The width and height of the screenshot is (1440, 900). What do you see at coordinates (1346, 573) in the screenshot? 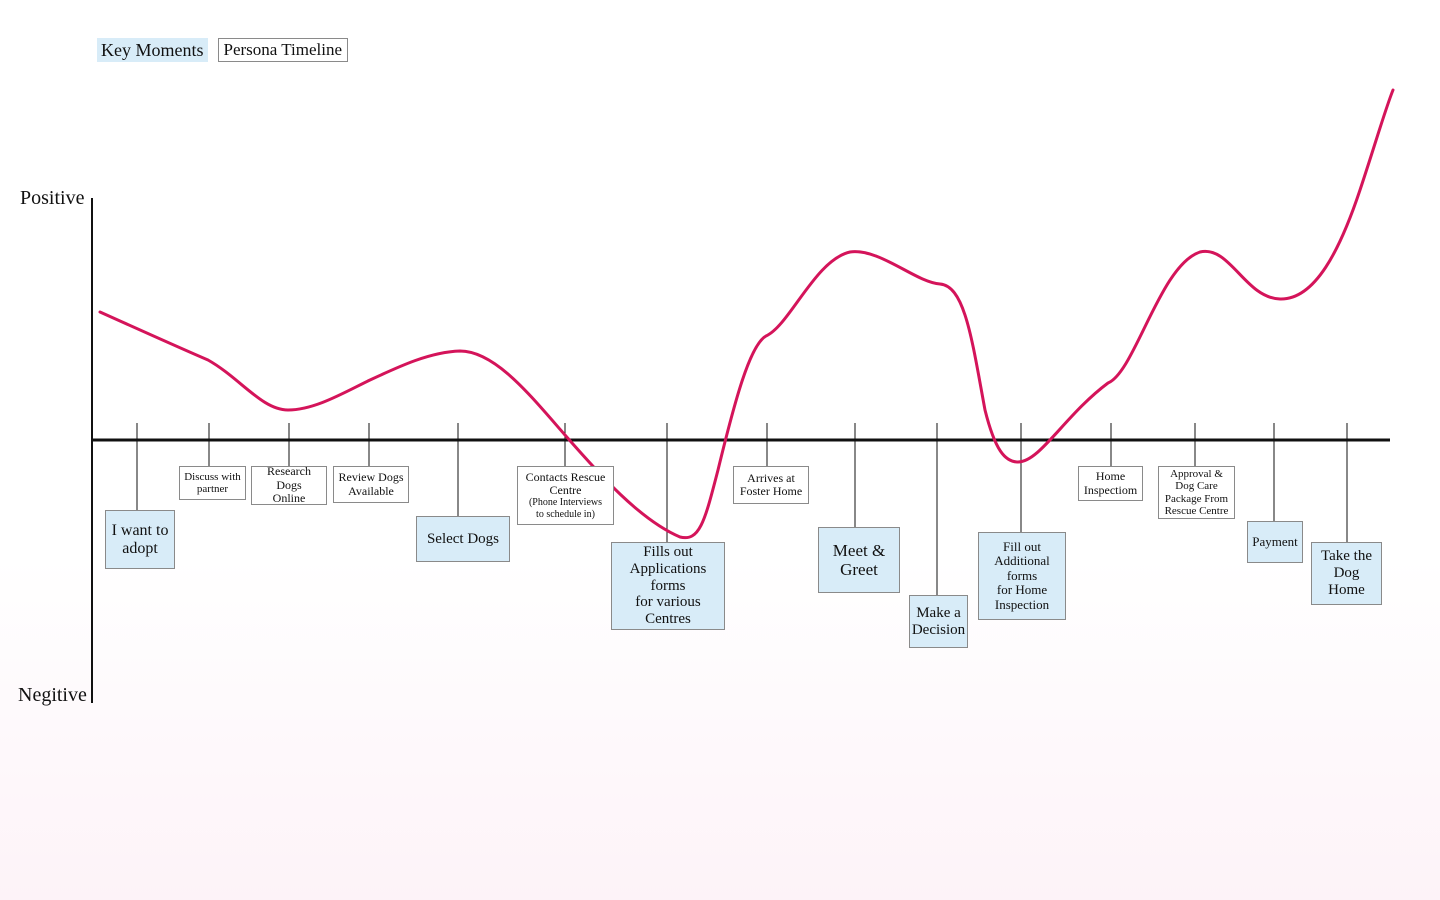
I see `moment-take-dog-home: Take the Dog Home` at bounding box center [1346, 573].